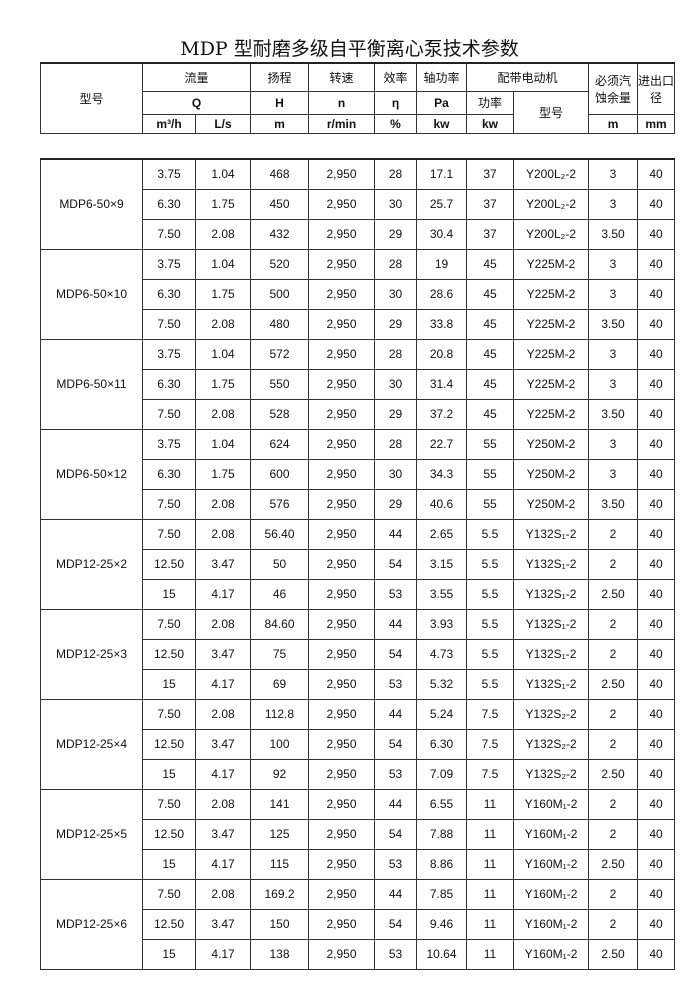 Image resolution: width=699 pixels, height=994 pixels. What do you see at coordinates (441, 384) in the screenshot?
I see `cell-shaft-power: 31.4` at bounding box center [441, 384].